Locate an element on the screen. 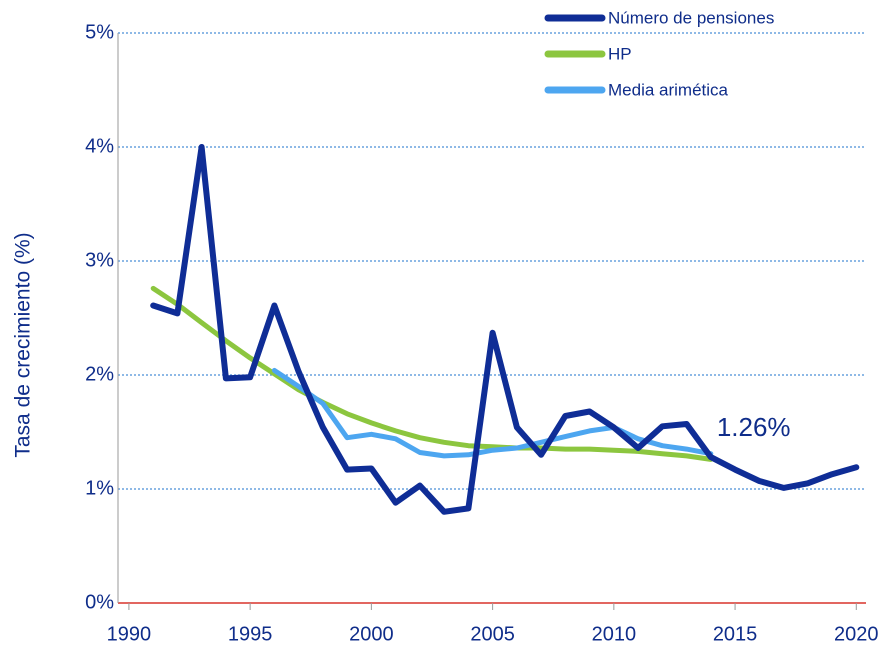 The width and height of the screenshot is (887, 646). legend-label: HP is located at coordinates (620, 53).